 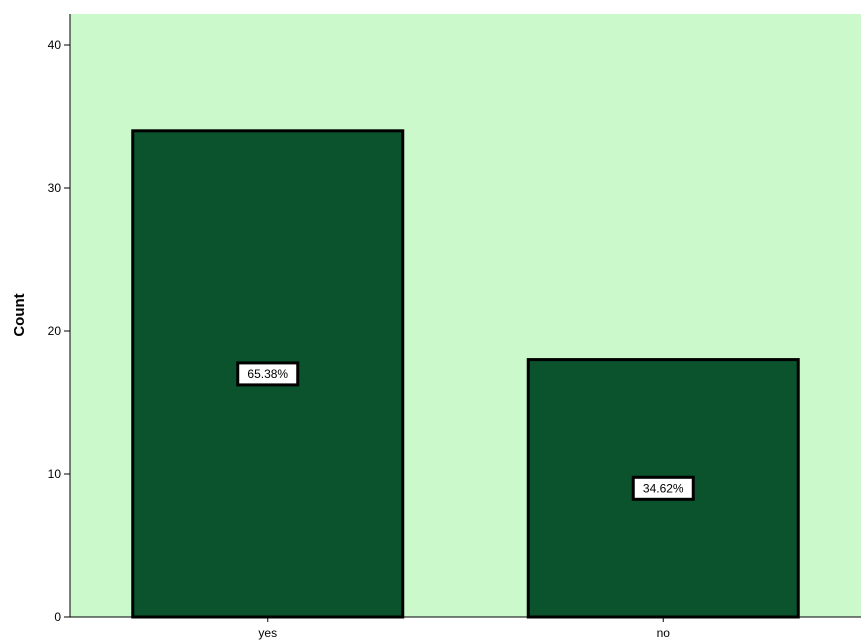 I want to click on y-axis-title: Count, so click(x=19, y=314).